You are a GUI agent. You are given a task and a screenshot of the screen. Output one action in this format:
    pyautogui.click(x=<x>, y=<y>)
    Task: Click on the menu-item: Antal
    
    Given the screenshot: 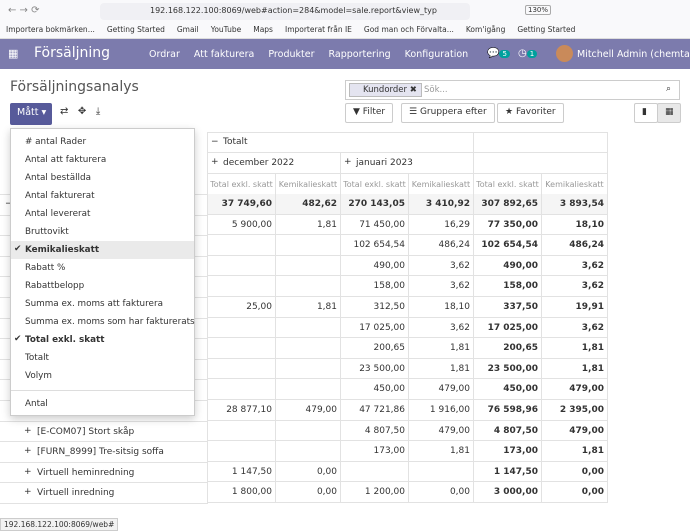 What is the action you would take?
    pyautogui.click(x=102, y=404)
    